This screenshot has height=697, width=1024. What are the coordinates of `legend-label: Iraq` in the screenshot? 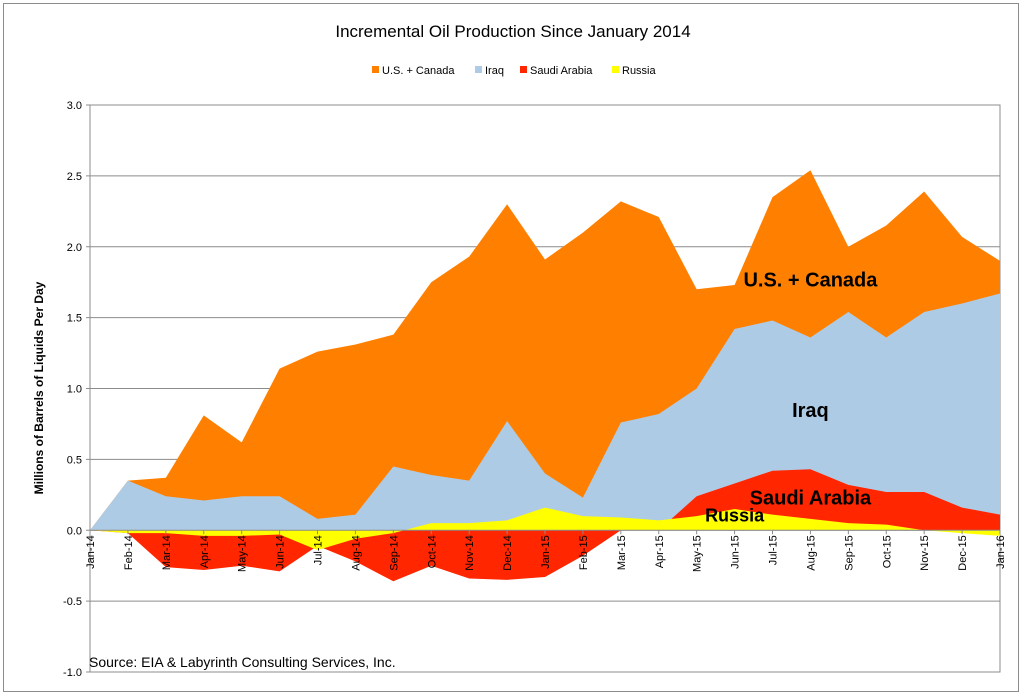 It's located at (494, 71).